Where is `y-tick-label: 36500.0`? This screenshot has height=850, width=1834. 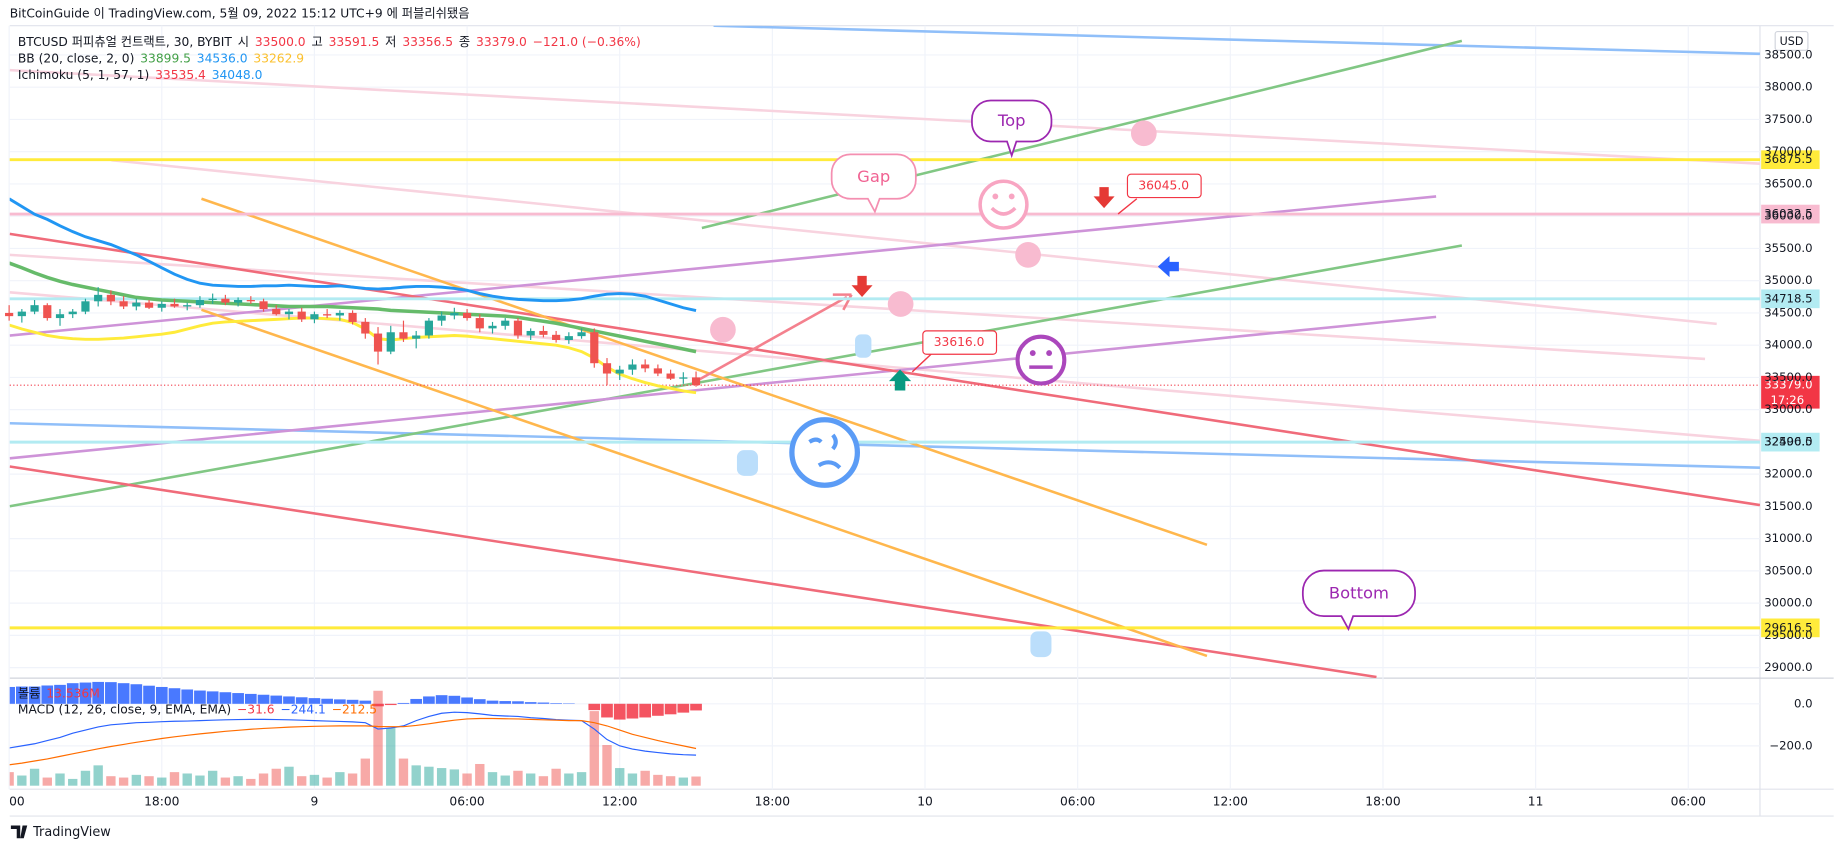
y-tick-label: 36500.0 is located at coordinates (1788, 183).